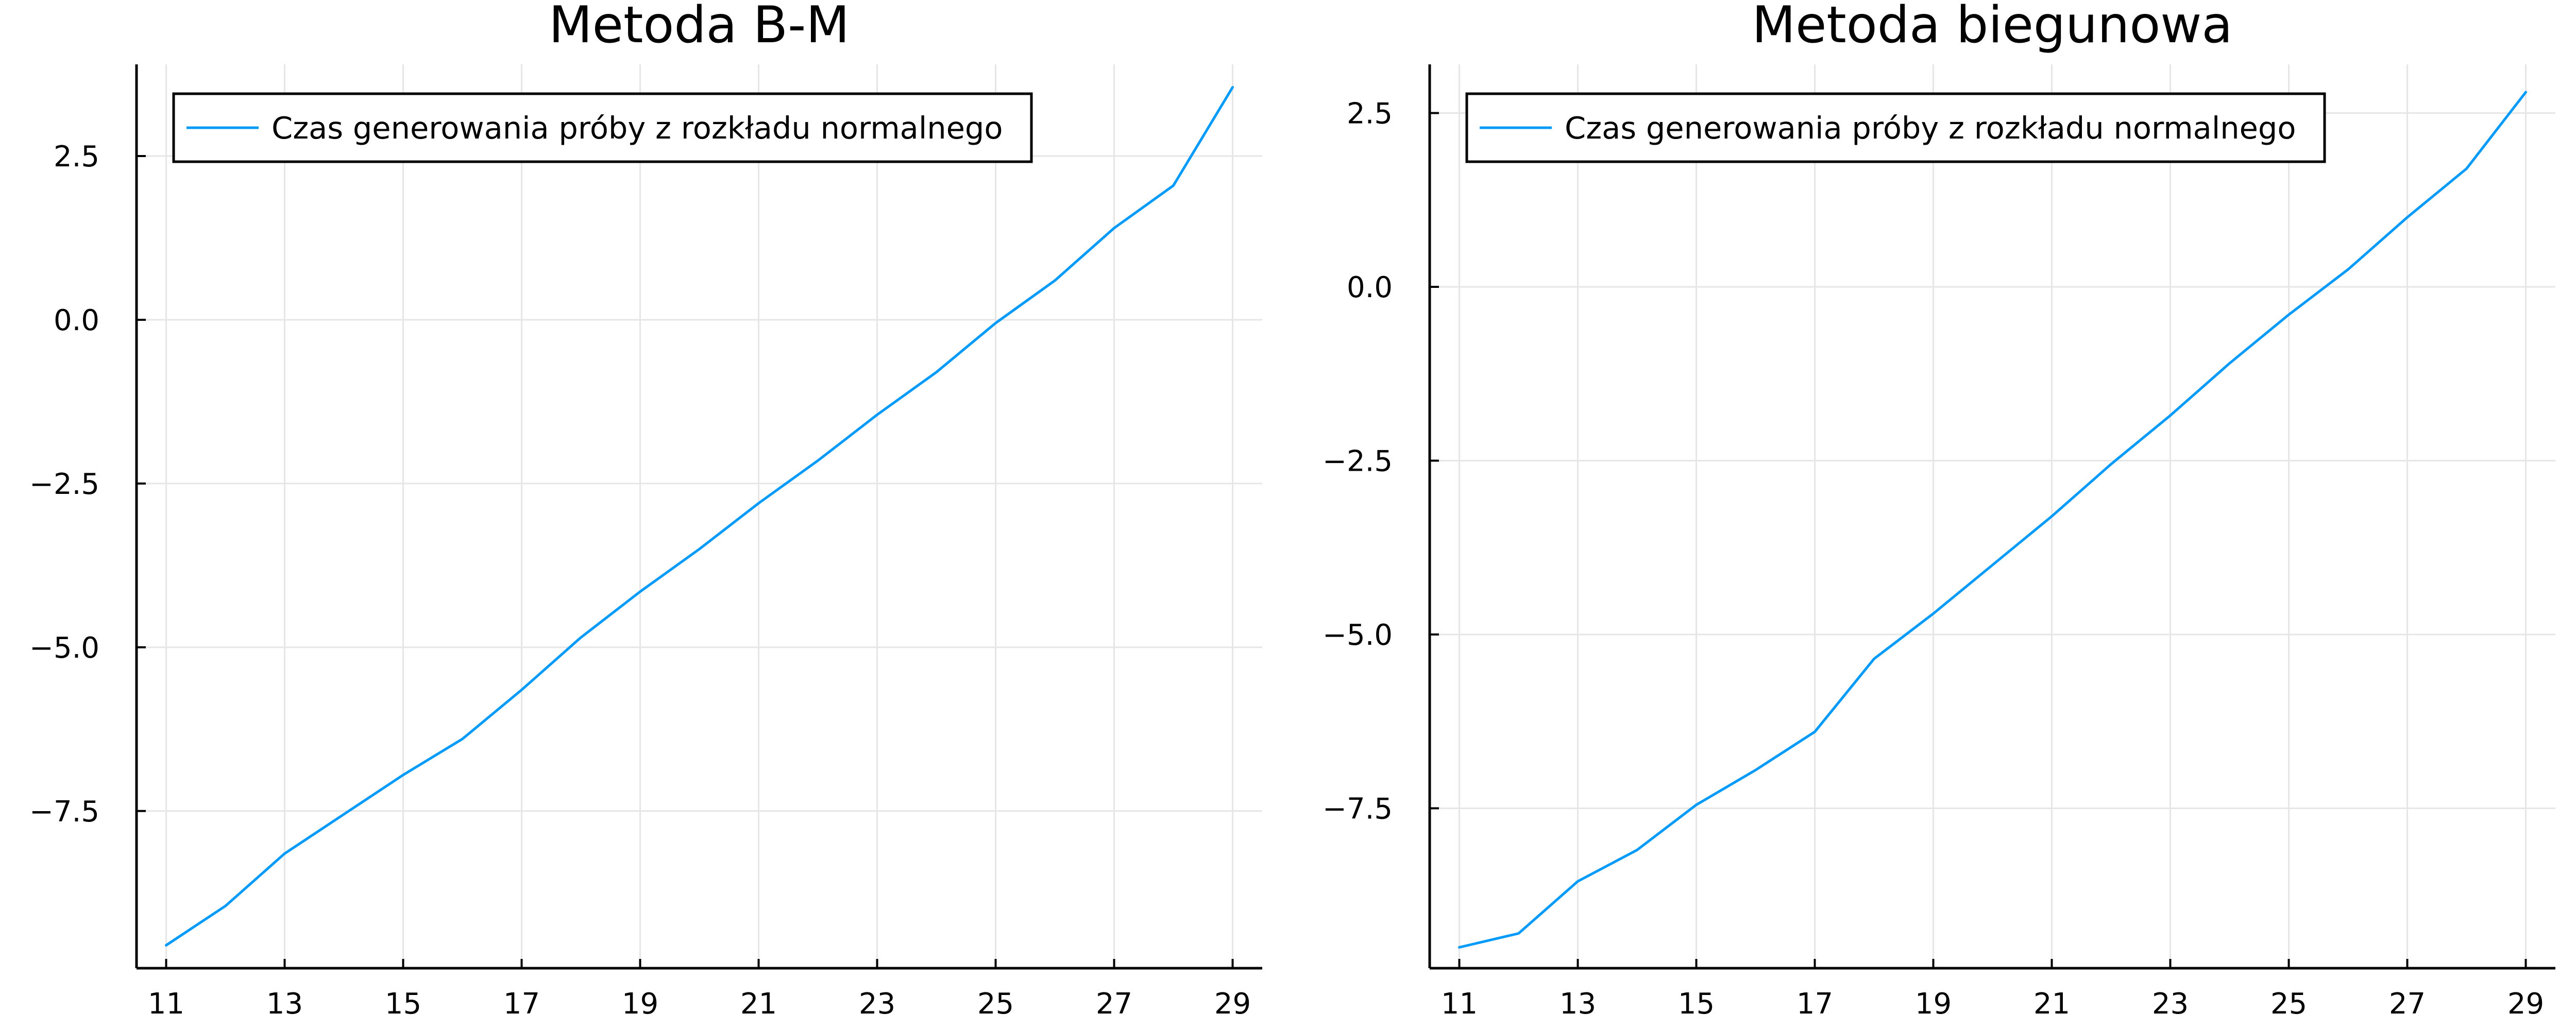 The image size is (2576, 1030). Describe the element at coordinates (699, 27) in the screenshot. I see `chart-title: Metoda B-M` at that location.